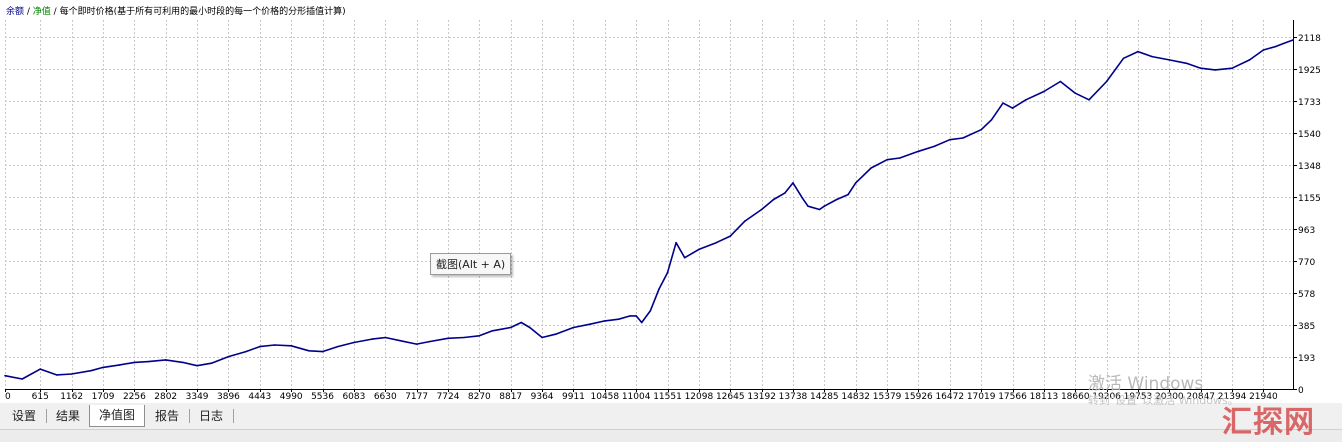 The width and height of the screenshot is (1342, 442). I want to click on screenshot-tooltip: 截图(Alt + A), so click(471, 264).